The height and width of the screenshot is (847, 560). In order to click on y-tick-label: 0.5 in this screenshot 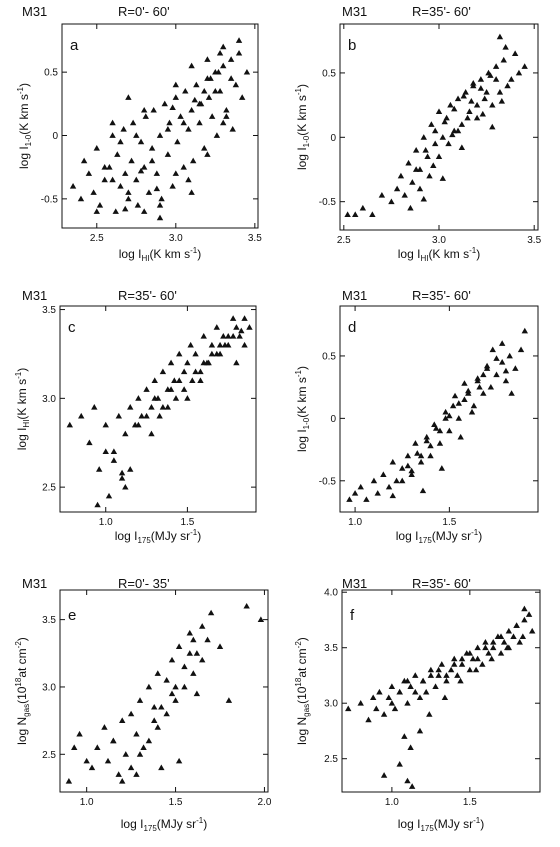, I will do `click(329, 356)`.